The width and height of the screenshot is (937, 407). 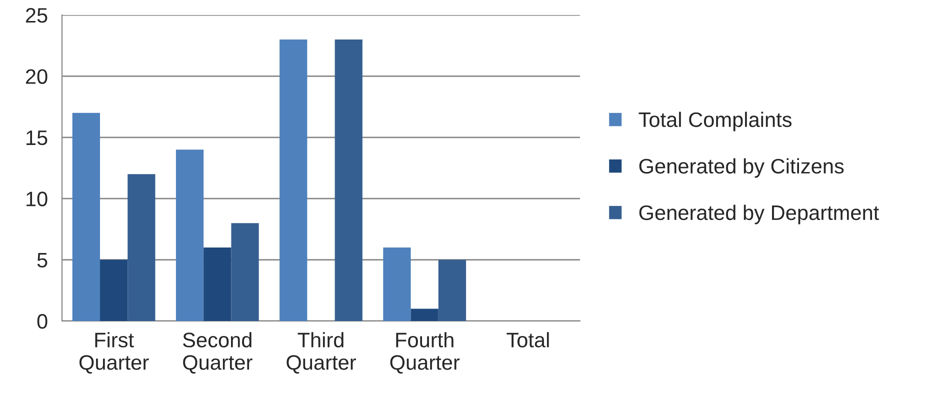 I want to click on y-tick-label: 25, so click(x=37, y=15).